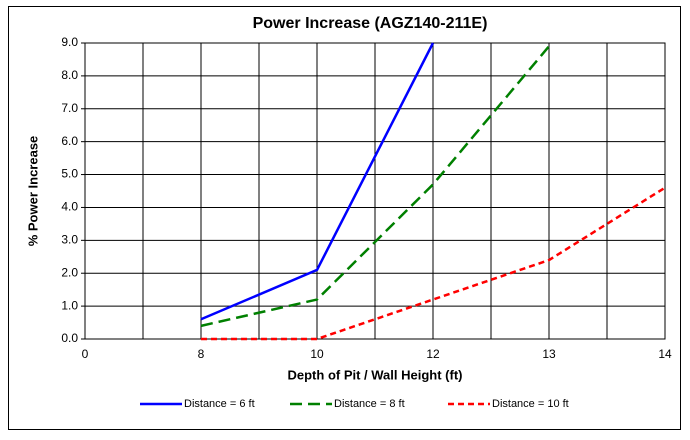  What do you see at coordinates (69, 240) in the screenshot?
I see `y-tick-label: 3.0` at bounding box center [69, 240].